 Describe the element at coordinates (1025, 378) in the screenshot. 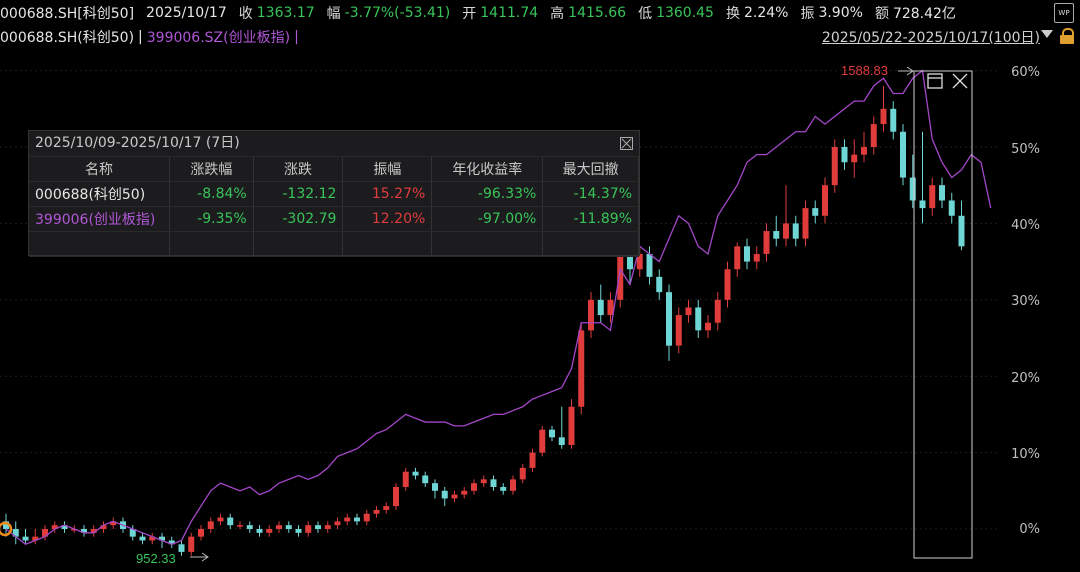

I see `y-tick-label: 20%` at that location.